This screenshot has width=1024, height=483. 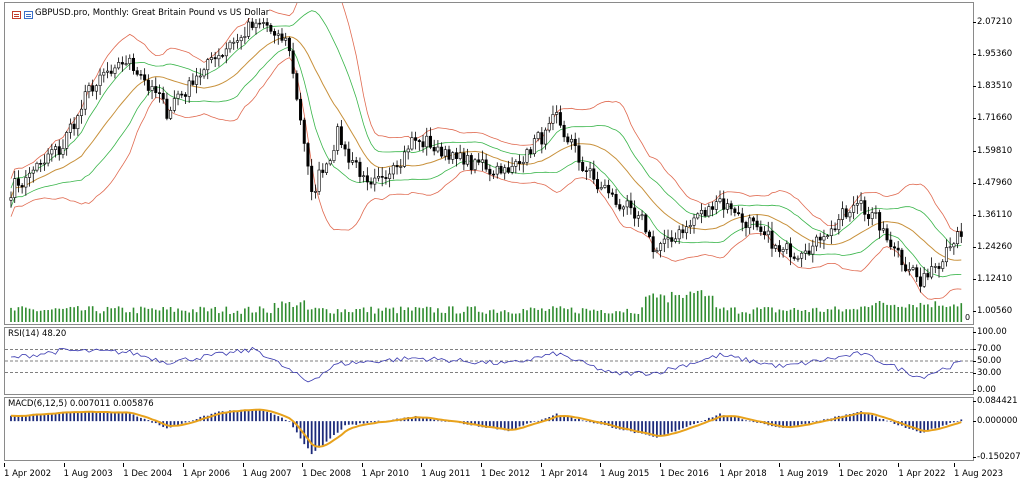 I want to click on chart-window-icon, so click(x=28, y=15).